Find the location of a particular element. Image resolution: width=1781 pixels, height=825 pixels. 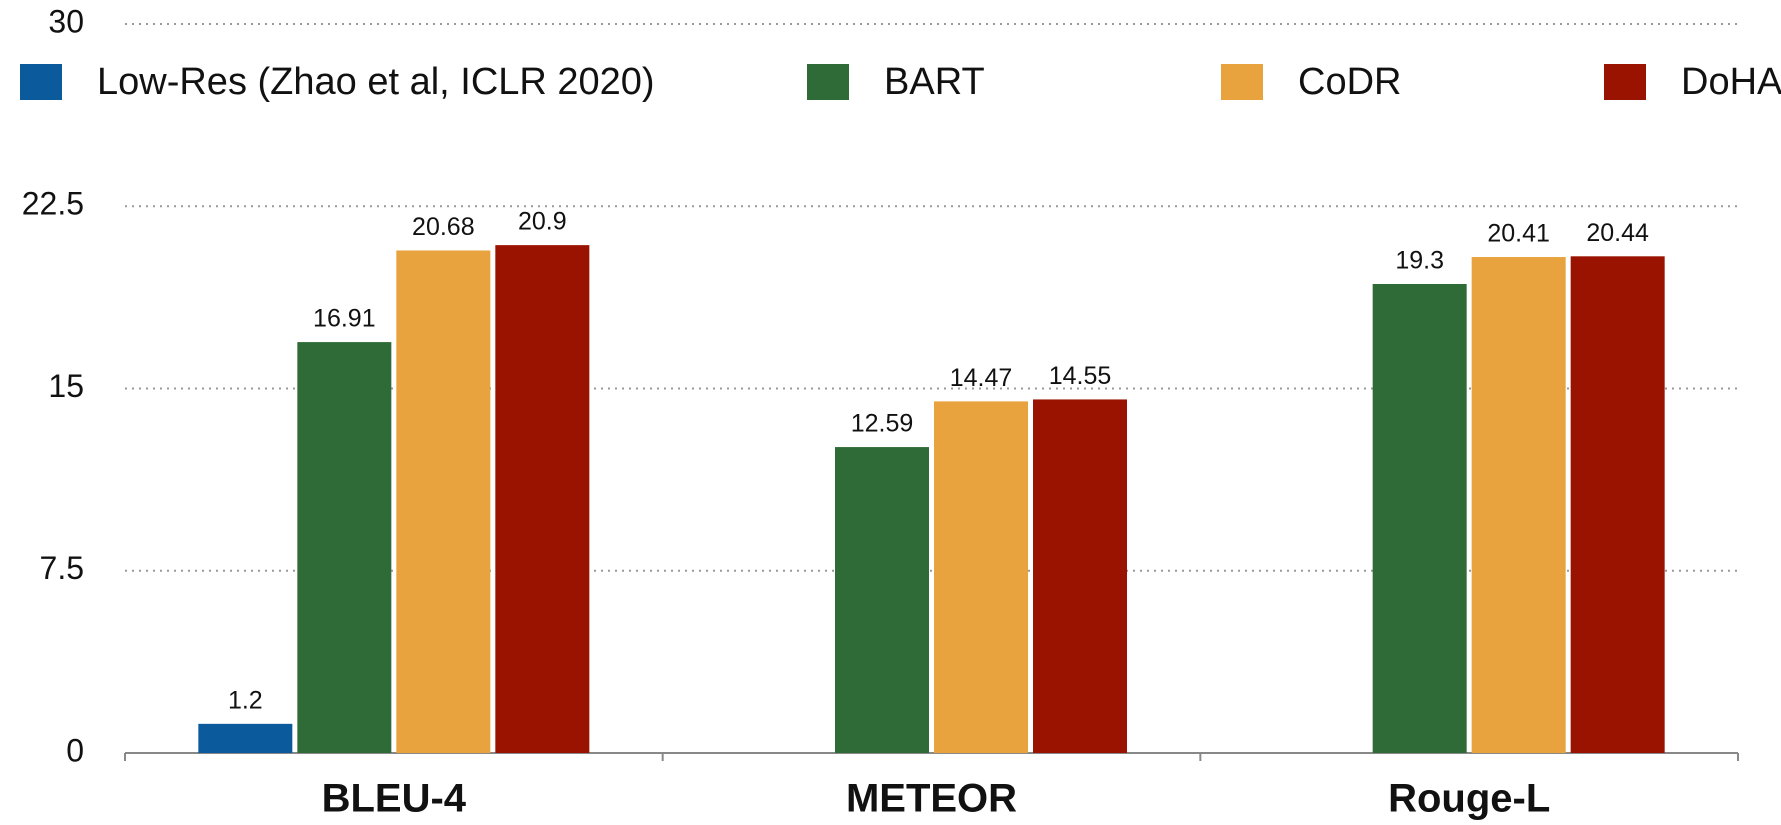

y-tick-label: 22.5 is located at coordinates (53, 204).